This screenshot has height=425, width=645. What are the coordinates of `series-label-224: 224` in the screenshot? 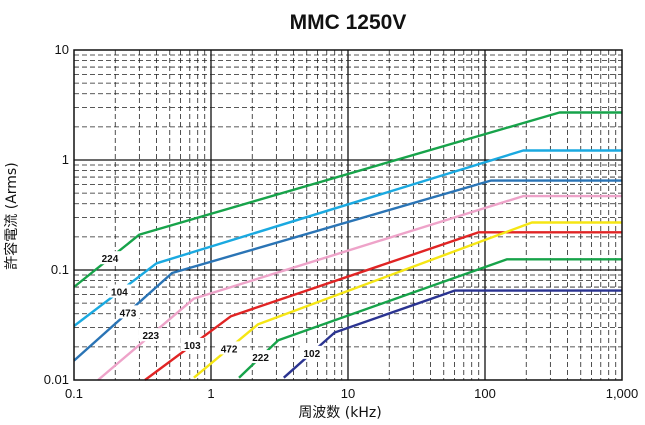 It's located at (110, 259).